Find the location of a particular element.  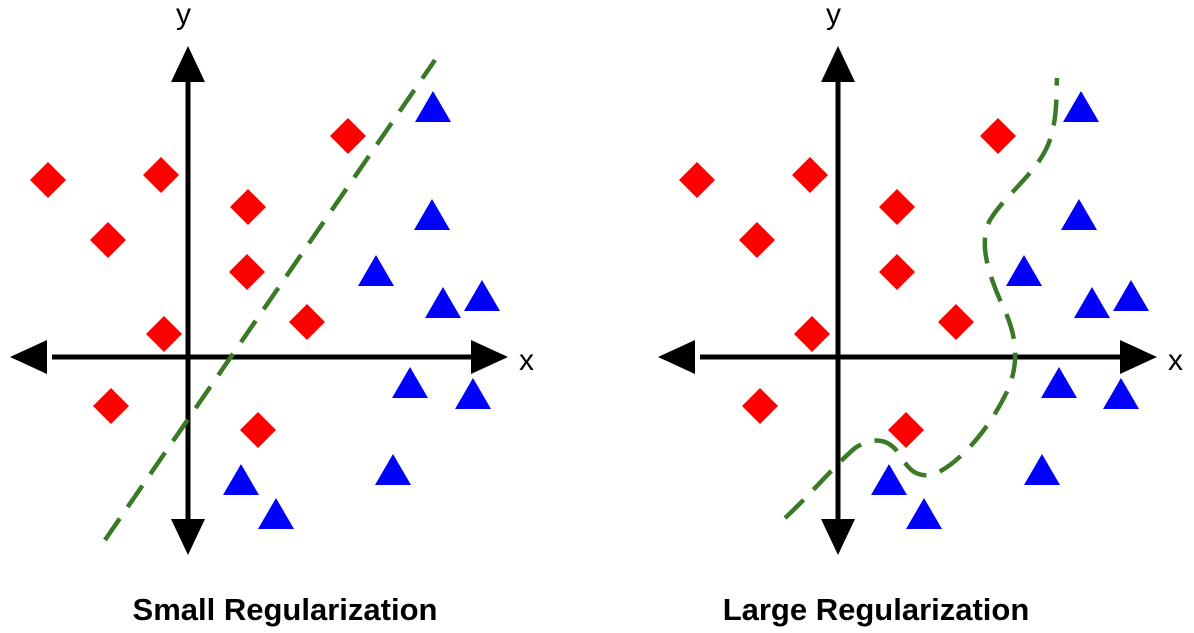

panel-caption: Small Regularization is located at coordinates (285, 609).